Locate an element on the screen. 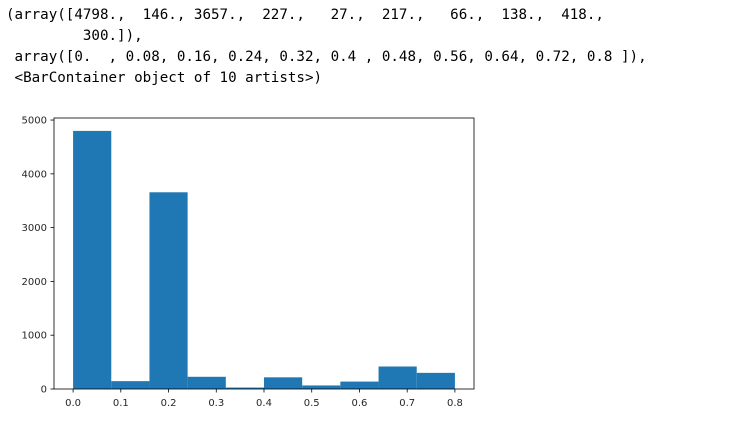 The image size is (730, 426). x-tick-label: 0.7 is located at coordinates (407, 403).